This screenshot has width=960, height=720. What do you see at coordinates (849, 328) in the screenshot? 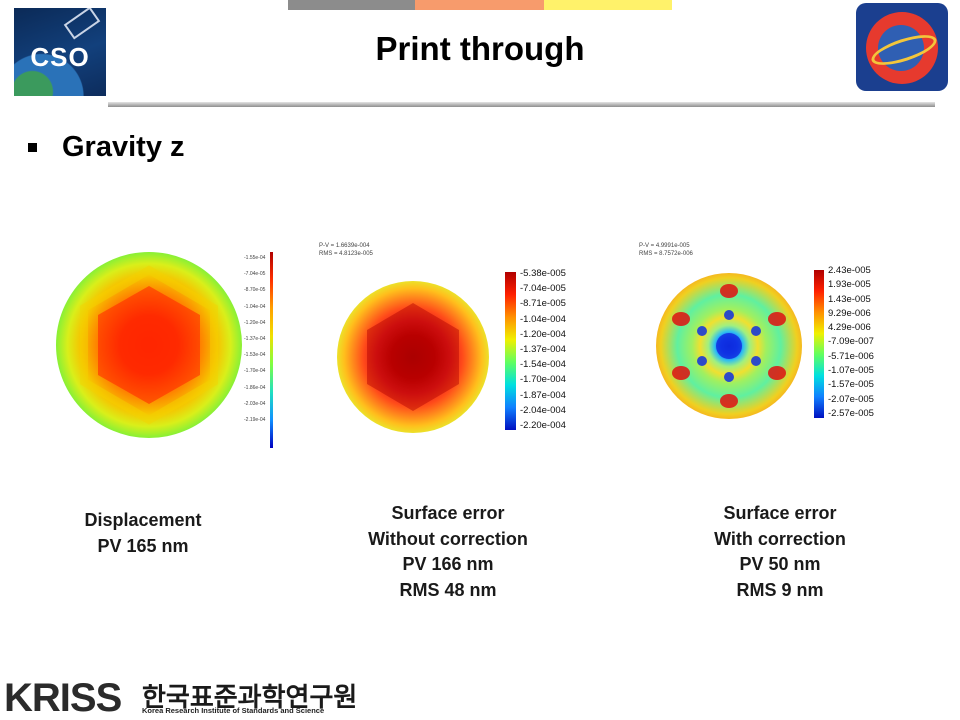
I see `colorbar-label: 4.29e-006` at bounding box center [849, 328].